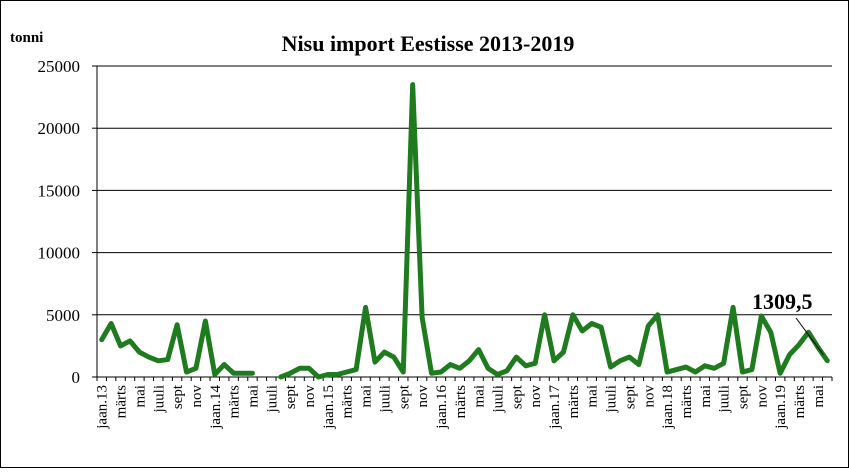 This screenshot has height=473, width=849. I want to click on y-tick-labels: 0 5000 10000 15000 20000 25000, so click(59, 222).